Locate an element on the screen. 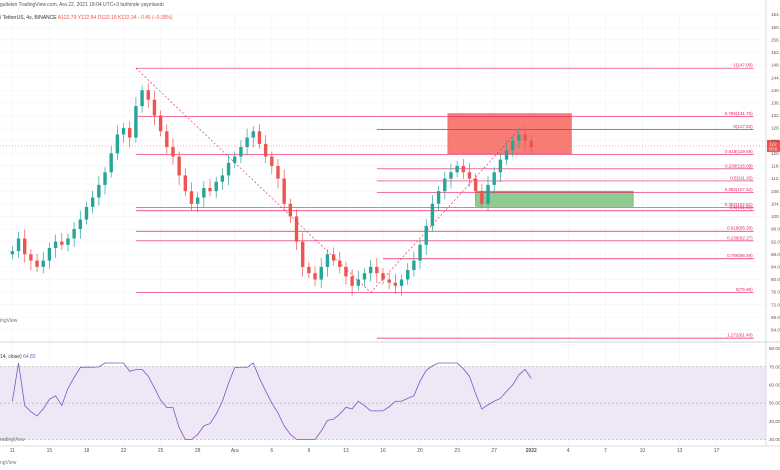 The height and width of the screenshot is (470, 780). x-tick-label: 25 is located at coordinates (161, 451).